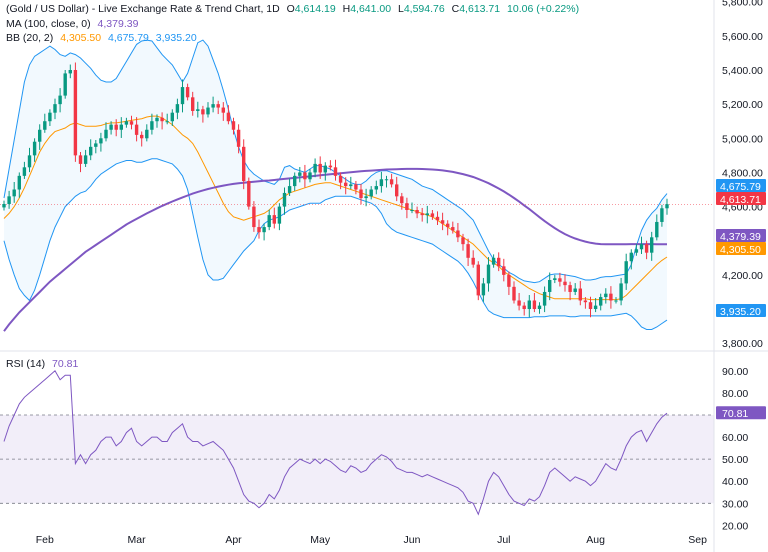 The width and height of the screenshot is (768, 552). Describe the element at coordinates (476, 9) in the screenshot. I see `ohlc-close: C4,613.71` at that location.